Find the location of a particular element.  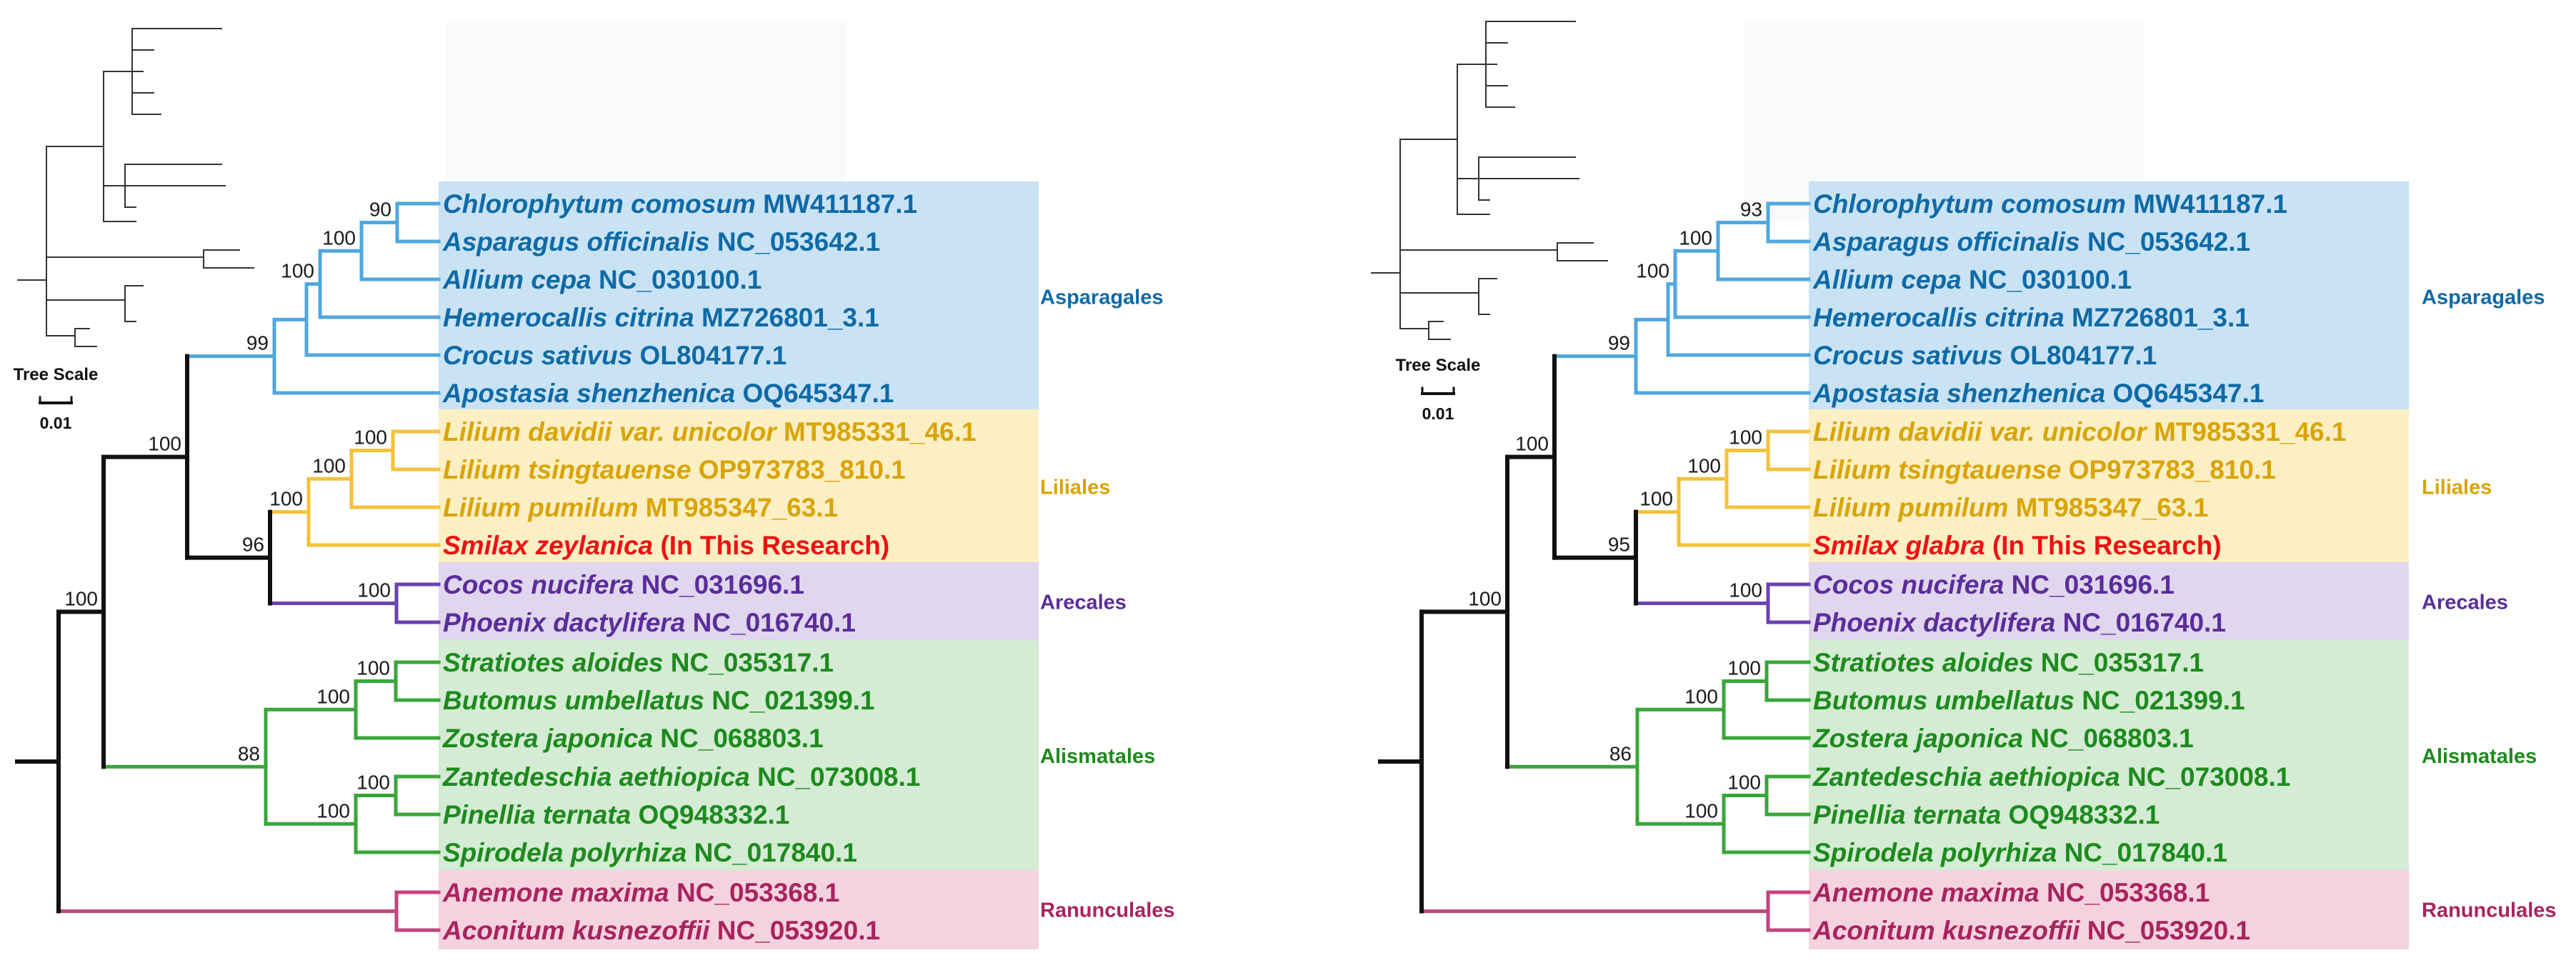

arecales-clade-label: Arecales is located at coordinates (1083, 603).